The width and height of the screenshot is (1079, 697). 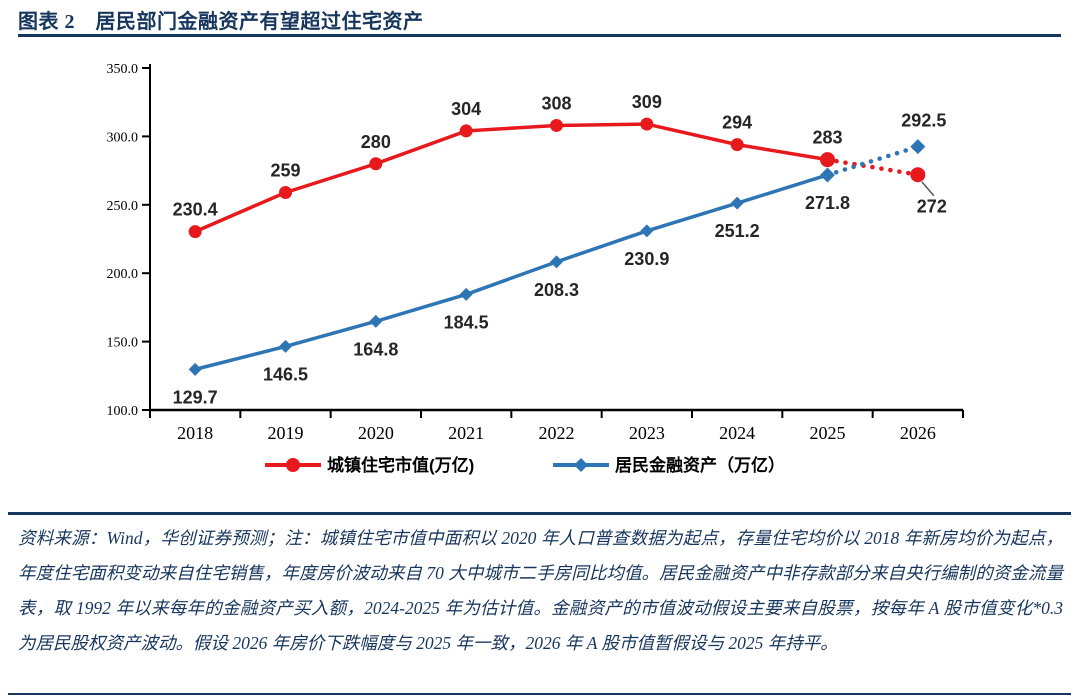 What do you see at coordinates (827, 138) in the screenshot?
I see `data-point-label: 283` at bounding box center [827, 138].